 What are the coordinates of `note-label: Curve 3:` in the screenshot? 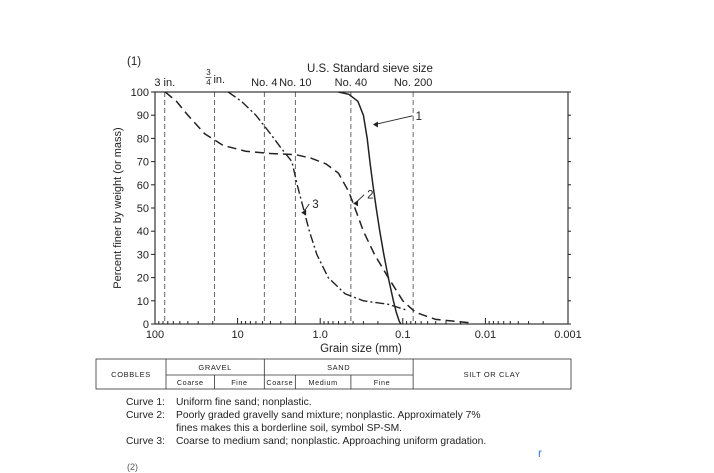 It's located at (145, 441).